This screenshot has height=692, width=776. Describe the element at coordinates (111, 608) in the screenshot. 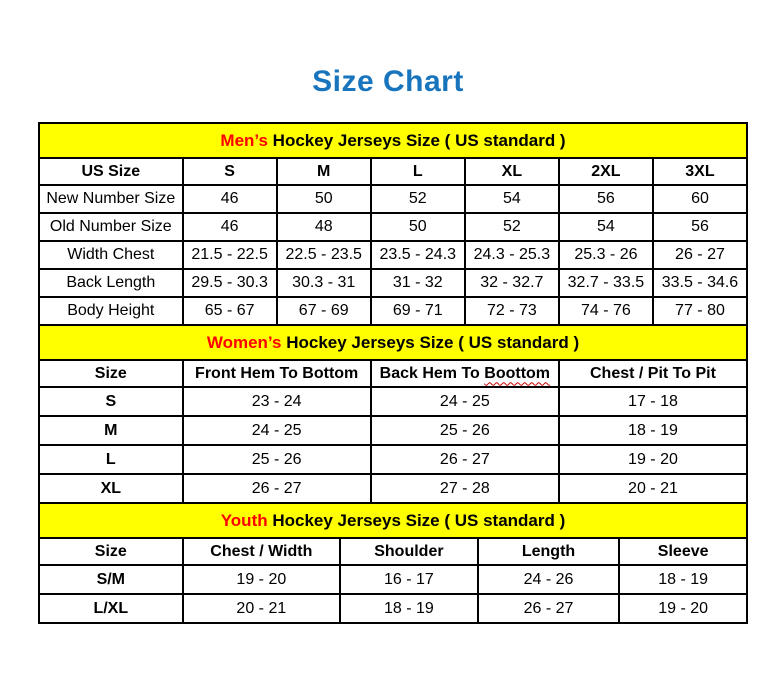

I see `row-label: L/XL` at that location.